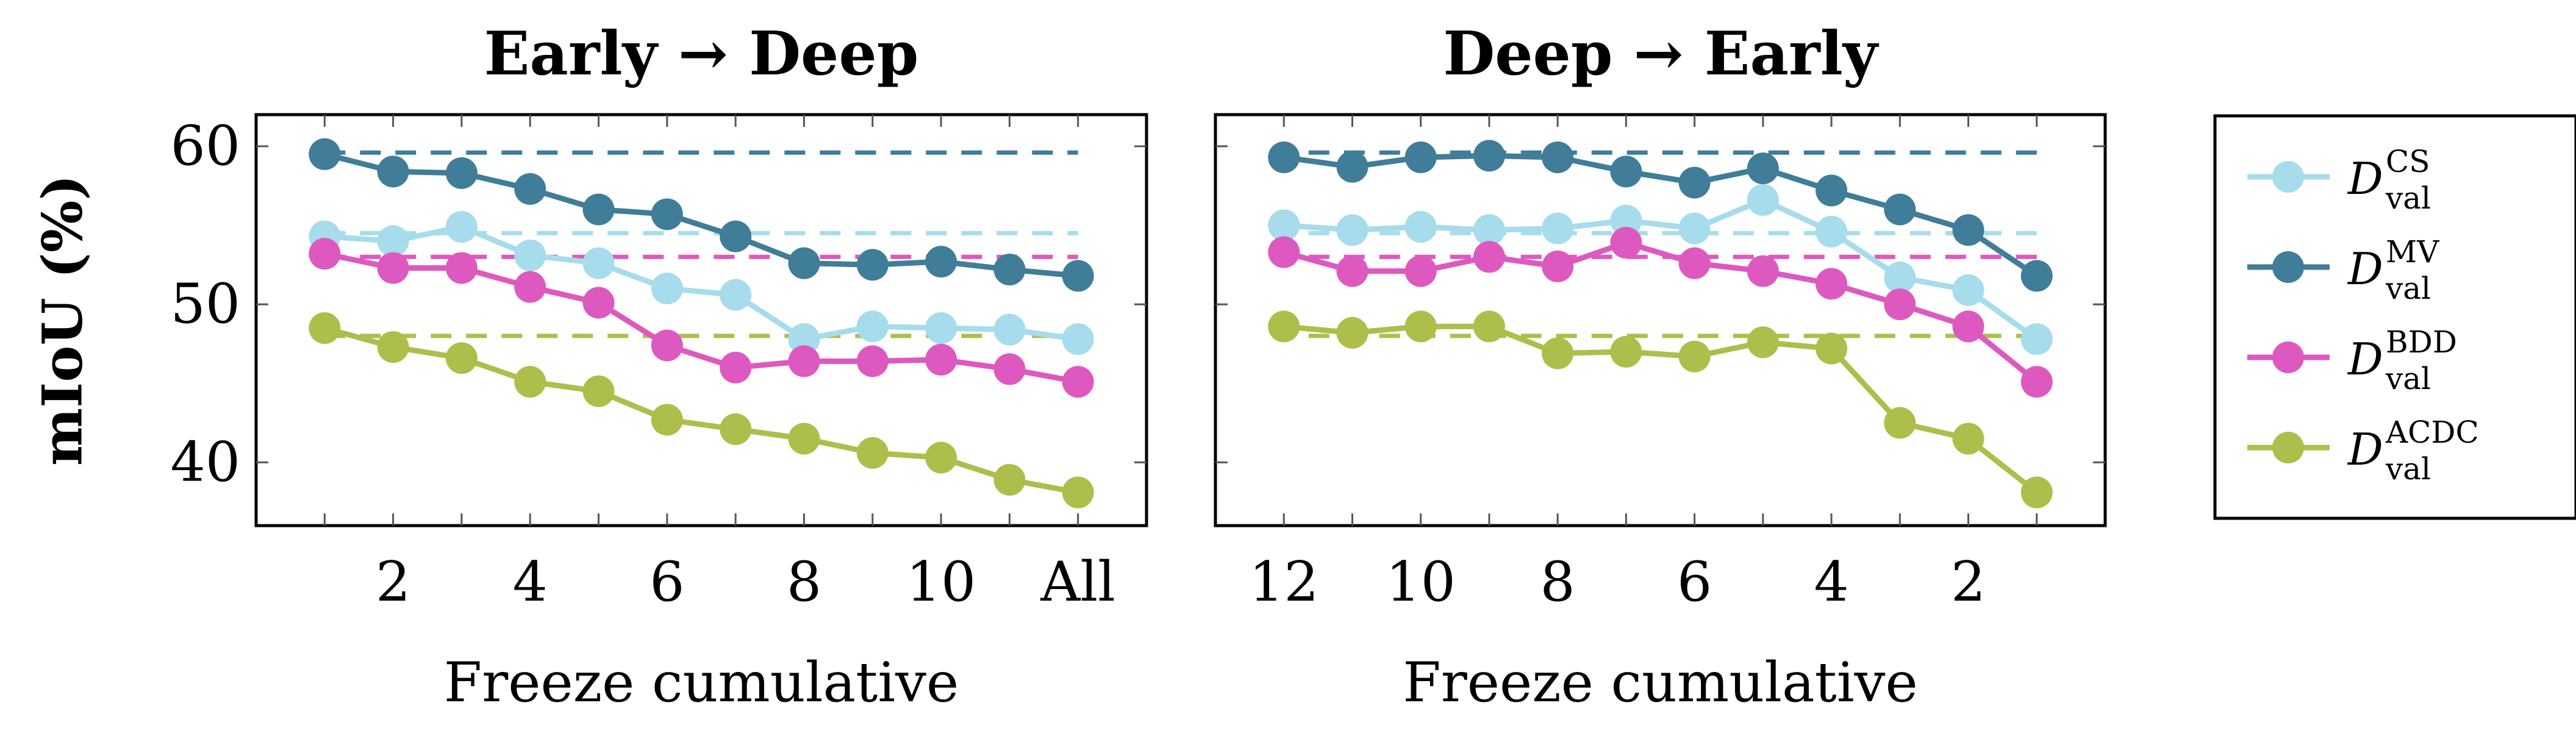  I want to click on x-tick-label: 8, so click(1557, 582).